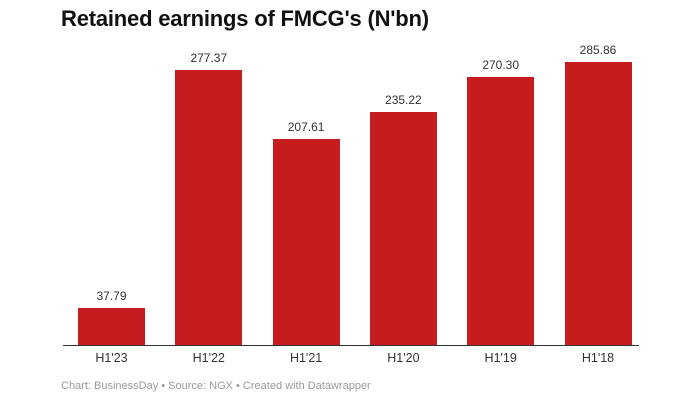  Describe the element at coordinates (403, 358) in the screenshot. I see `x-tick-label: H1'20` at that location.